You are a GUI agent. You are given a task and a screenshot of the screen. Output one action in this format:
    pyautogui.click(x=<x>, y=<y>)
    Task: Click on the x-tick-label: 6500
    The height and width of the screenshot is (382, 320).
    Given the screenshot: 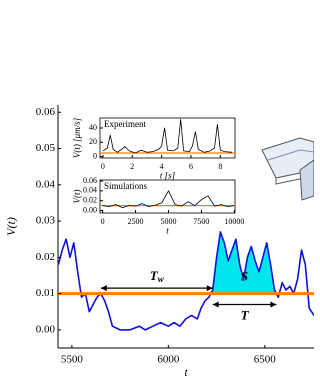 What is the action you would take?
    pyautogui.click(x=265, y=359)
    